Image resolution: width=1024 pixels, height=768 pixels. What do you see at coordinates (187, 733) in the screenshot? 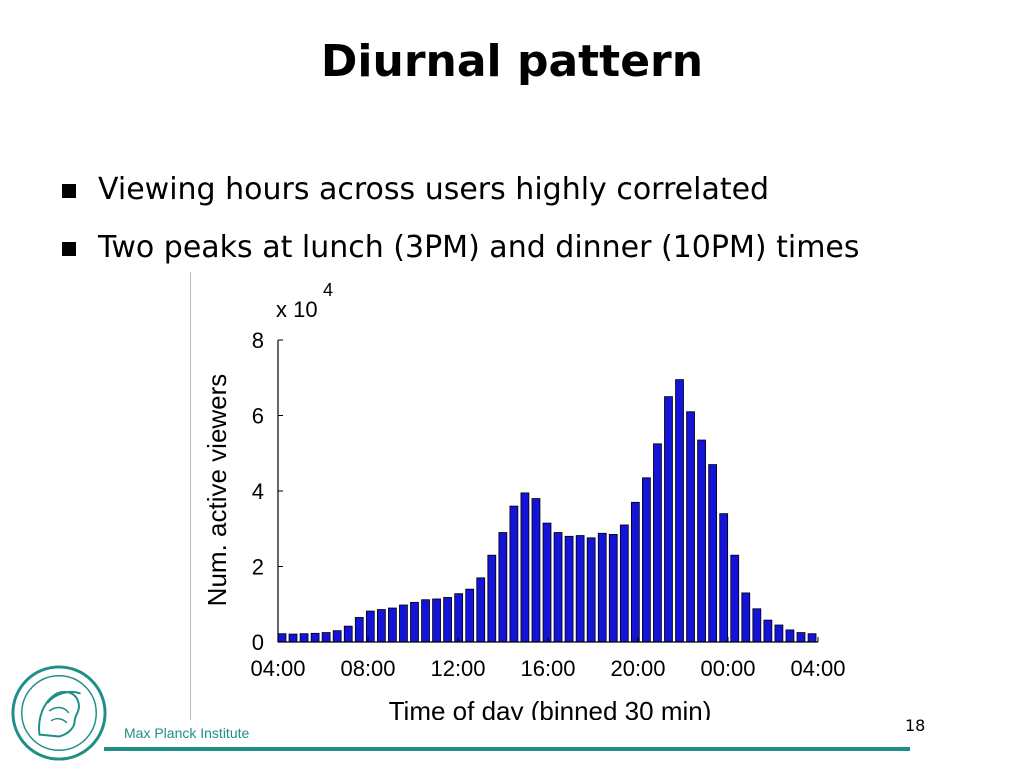
I see `footer-institute: Max Planck Institute` at bounding box center [187, 733].